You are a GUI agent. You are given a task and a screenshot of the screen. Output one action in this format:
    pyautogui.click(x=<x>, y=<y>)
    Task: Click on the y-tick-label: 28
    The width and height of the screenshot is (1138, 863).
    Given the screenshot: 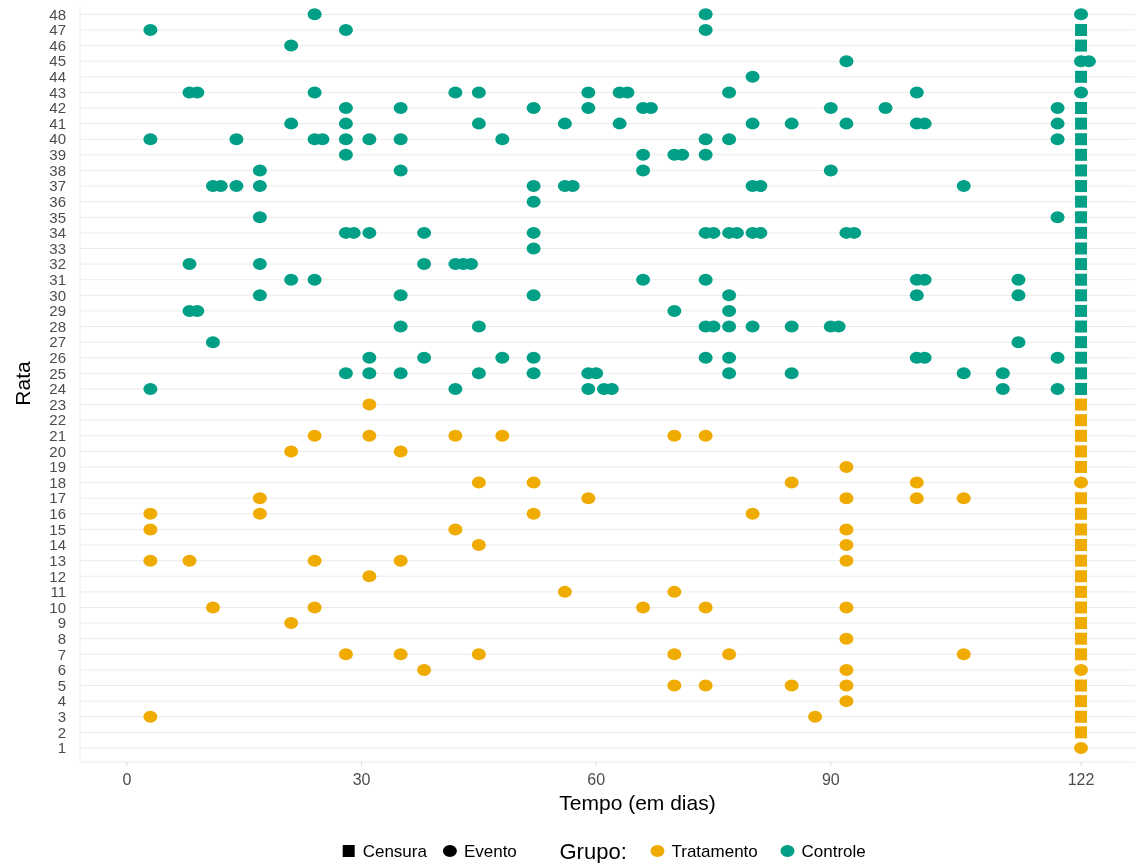 What is the action you would take?
    pyautogui.click(x=57, y=326)
    